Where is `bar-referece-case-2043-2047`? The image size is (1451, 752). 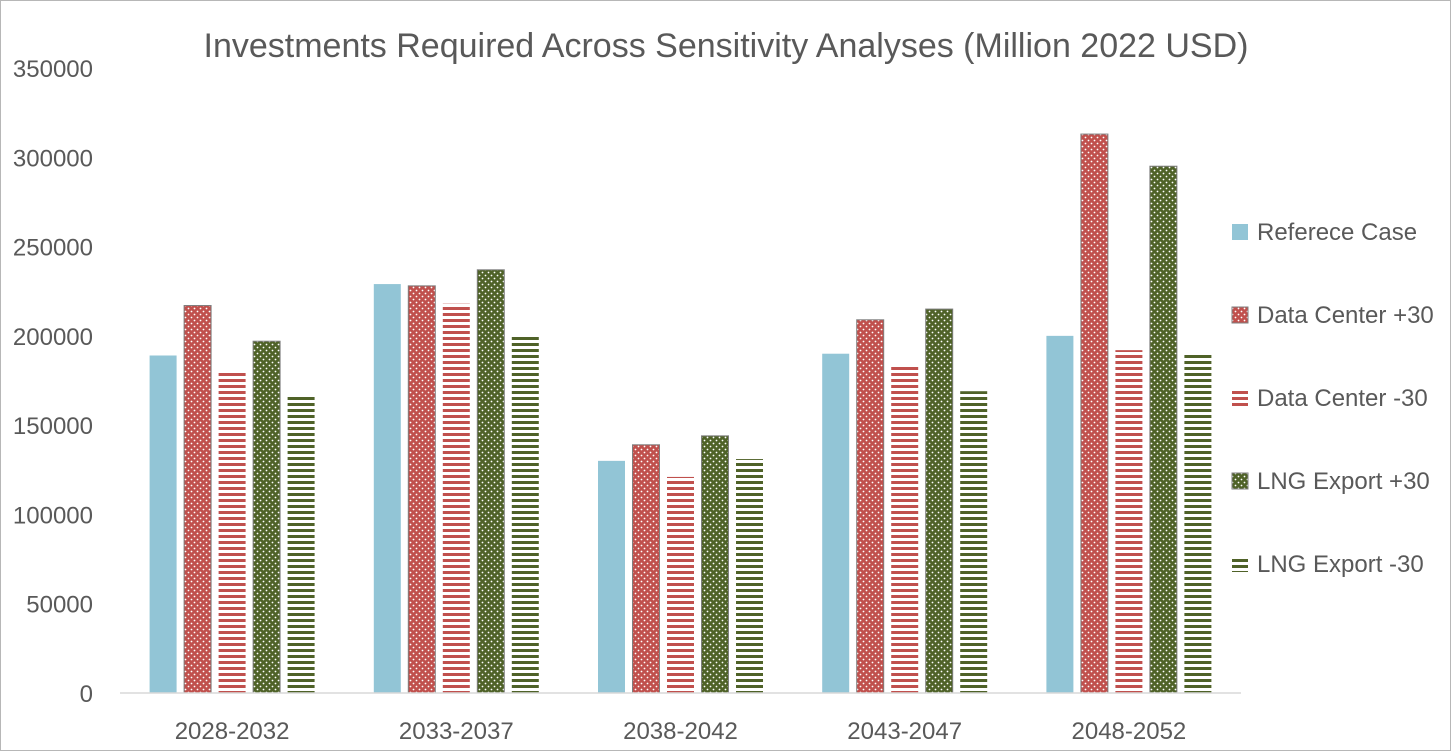
bar-referece-case-2043-2047 is located at coordinates (836, 523).